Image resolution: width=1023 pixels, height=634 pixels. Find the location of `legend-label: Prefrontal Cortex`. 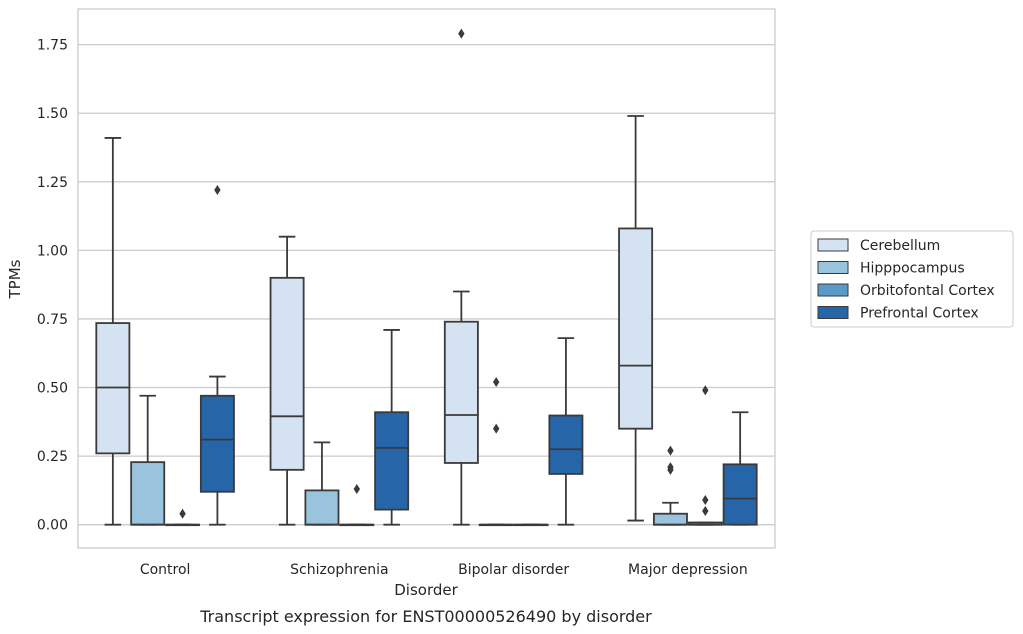

legend-label: Prefrontal Cortex is located at coordinates (919, 314).